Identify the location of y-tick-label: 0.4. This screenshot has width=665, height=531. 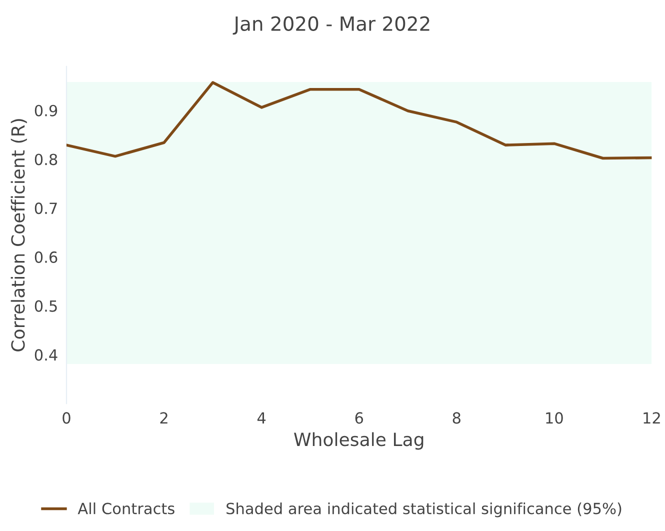
(46, 355).